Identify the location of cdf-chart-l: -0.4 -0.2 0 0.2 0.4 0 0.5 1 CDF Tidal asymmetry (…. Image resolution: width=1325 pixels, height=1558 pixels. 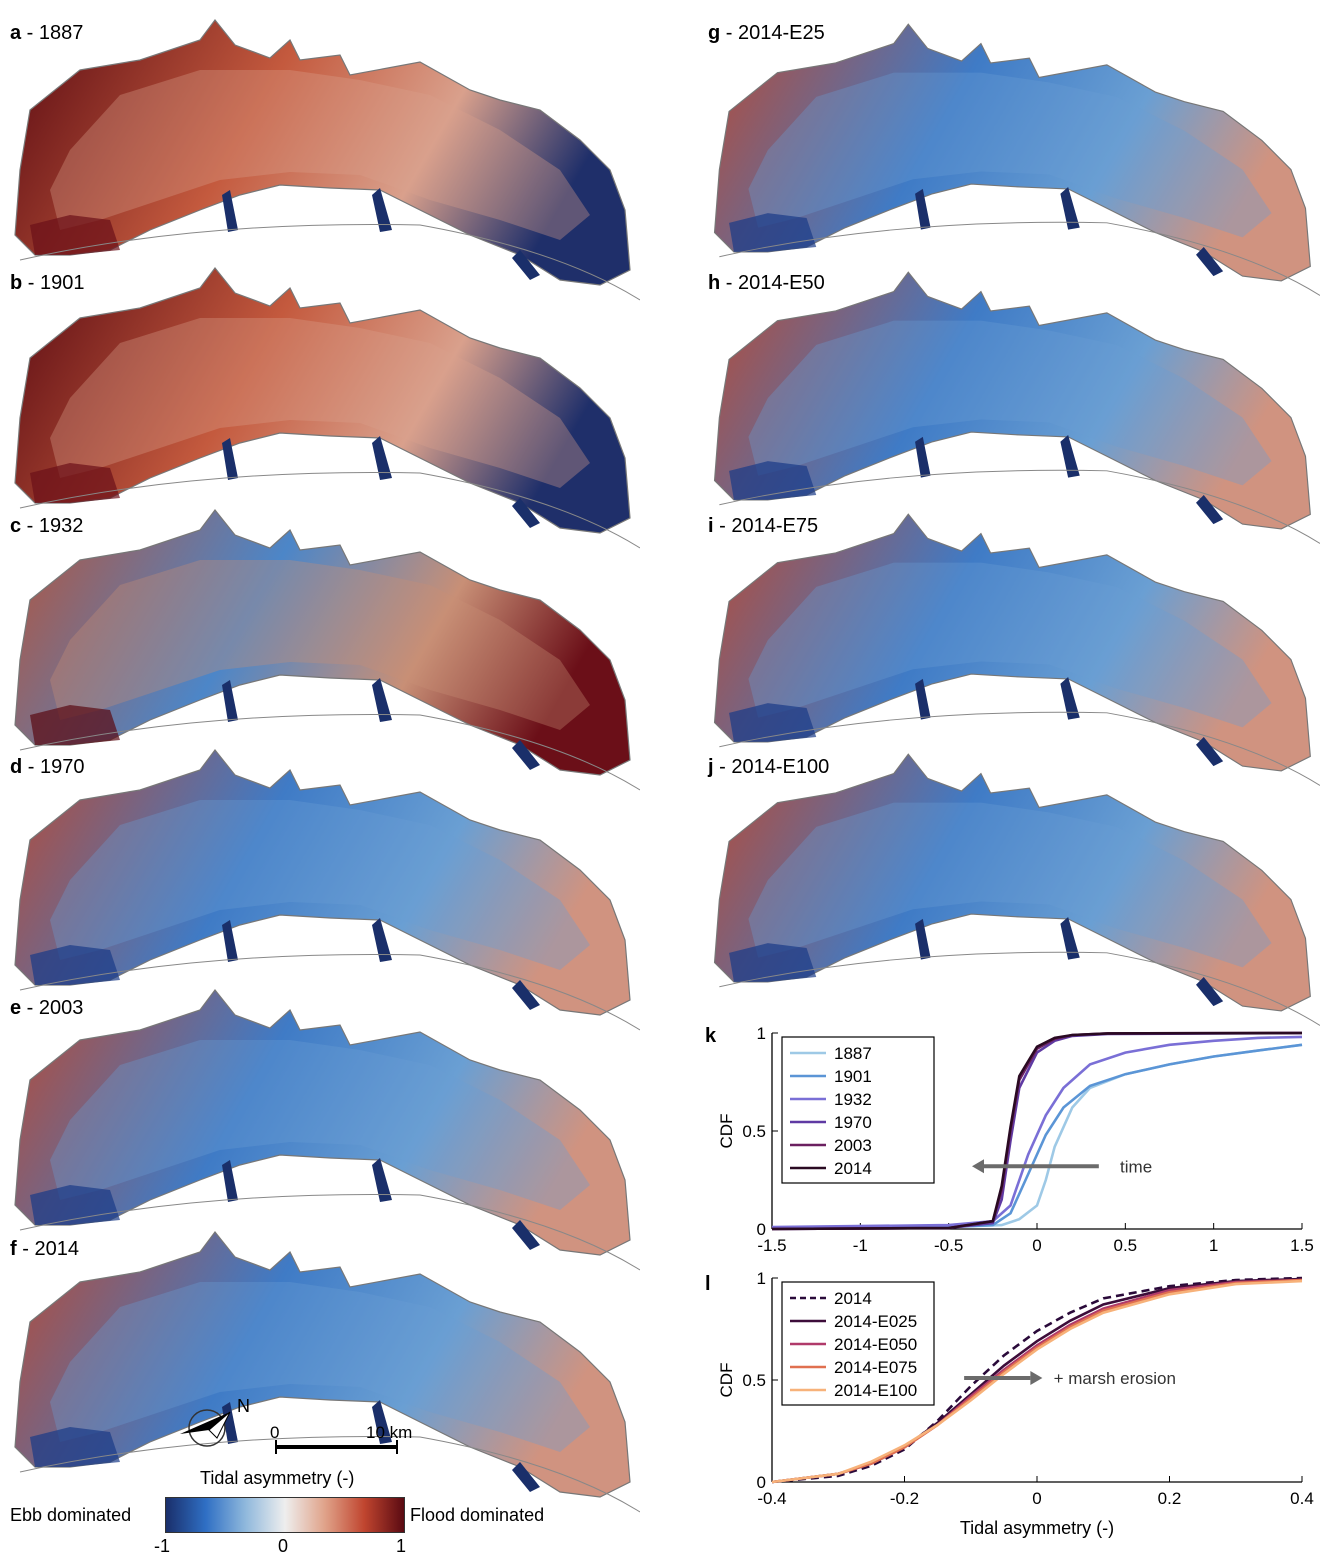
(1009, 1403).